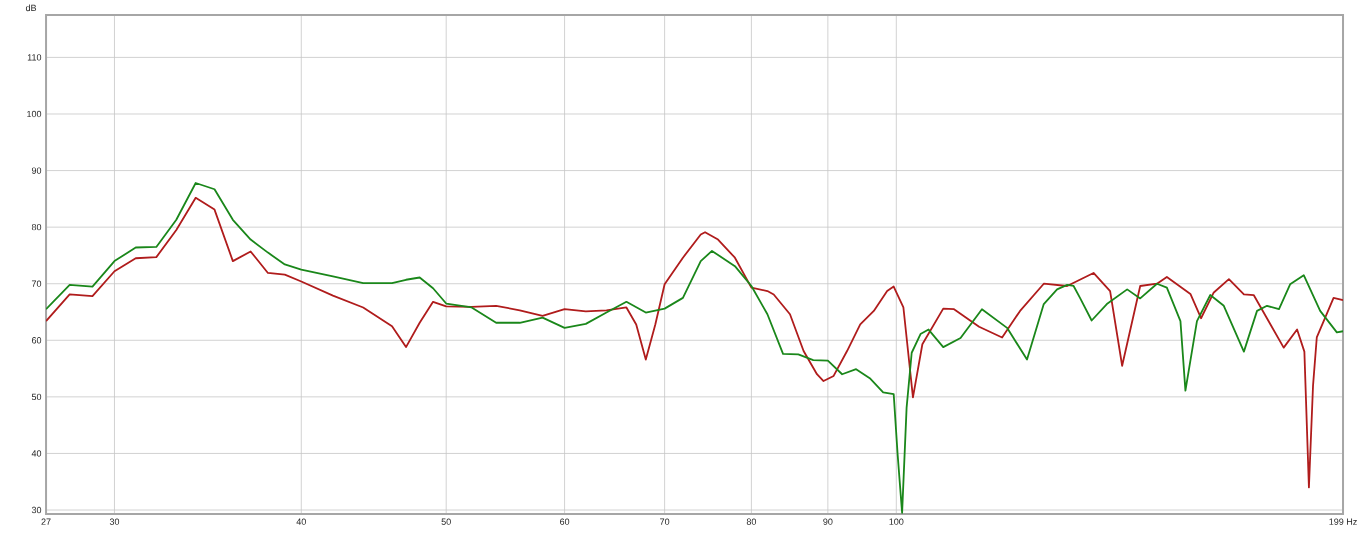 This screenshot has height=538, width=1366. Describe the element at coordinates (36, 283) in the screenshot. I see `y-tick-label: 70` at that location.